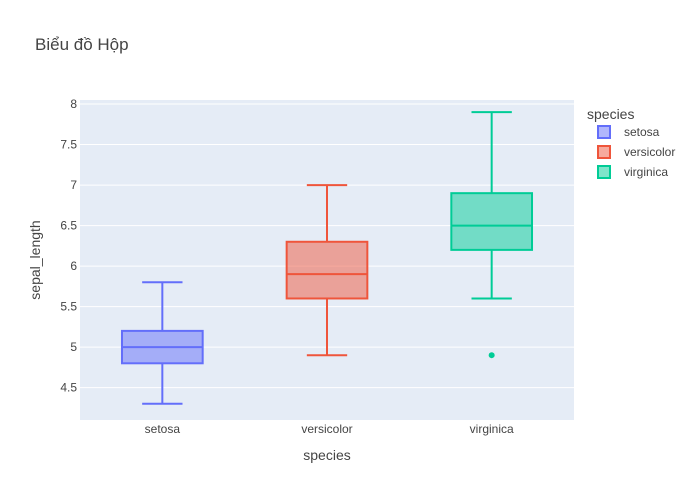 The width and height of the screenshot is (700, 500). I want to click on x-tick-label: setosa, so click(163, 429).